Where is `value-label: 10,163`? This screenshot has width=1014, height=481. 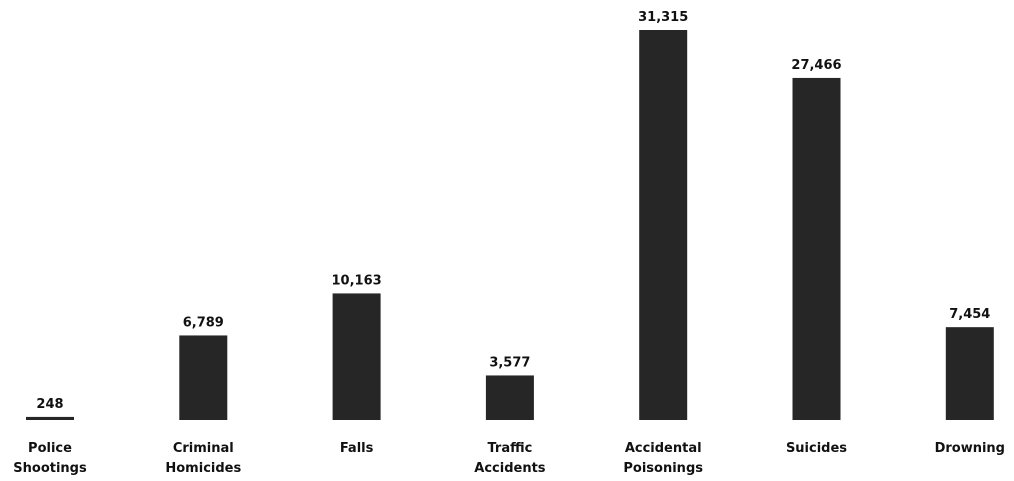 value-label: 10,163 is located at coordinates (357, 280).